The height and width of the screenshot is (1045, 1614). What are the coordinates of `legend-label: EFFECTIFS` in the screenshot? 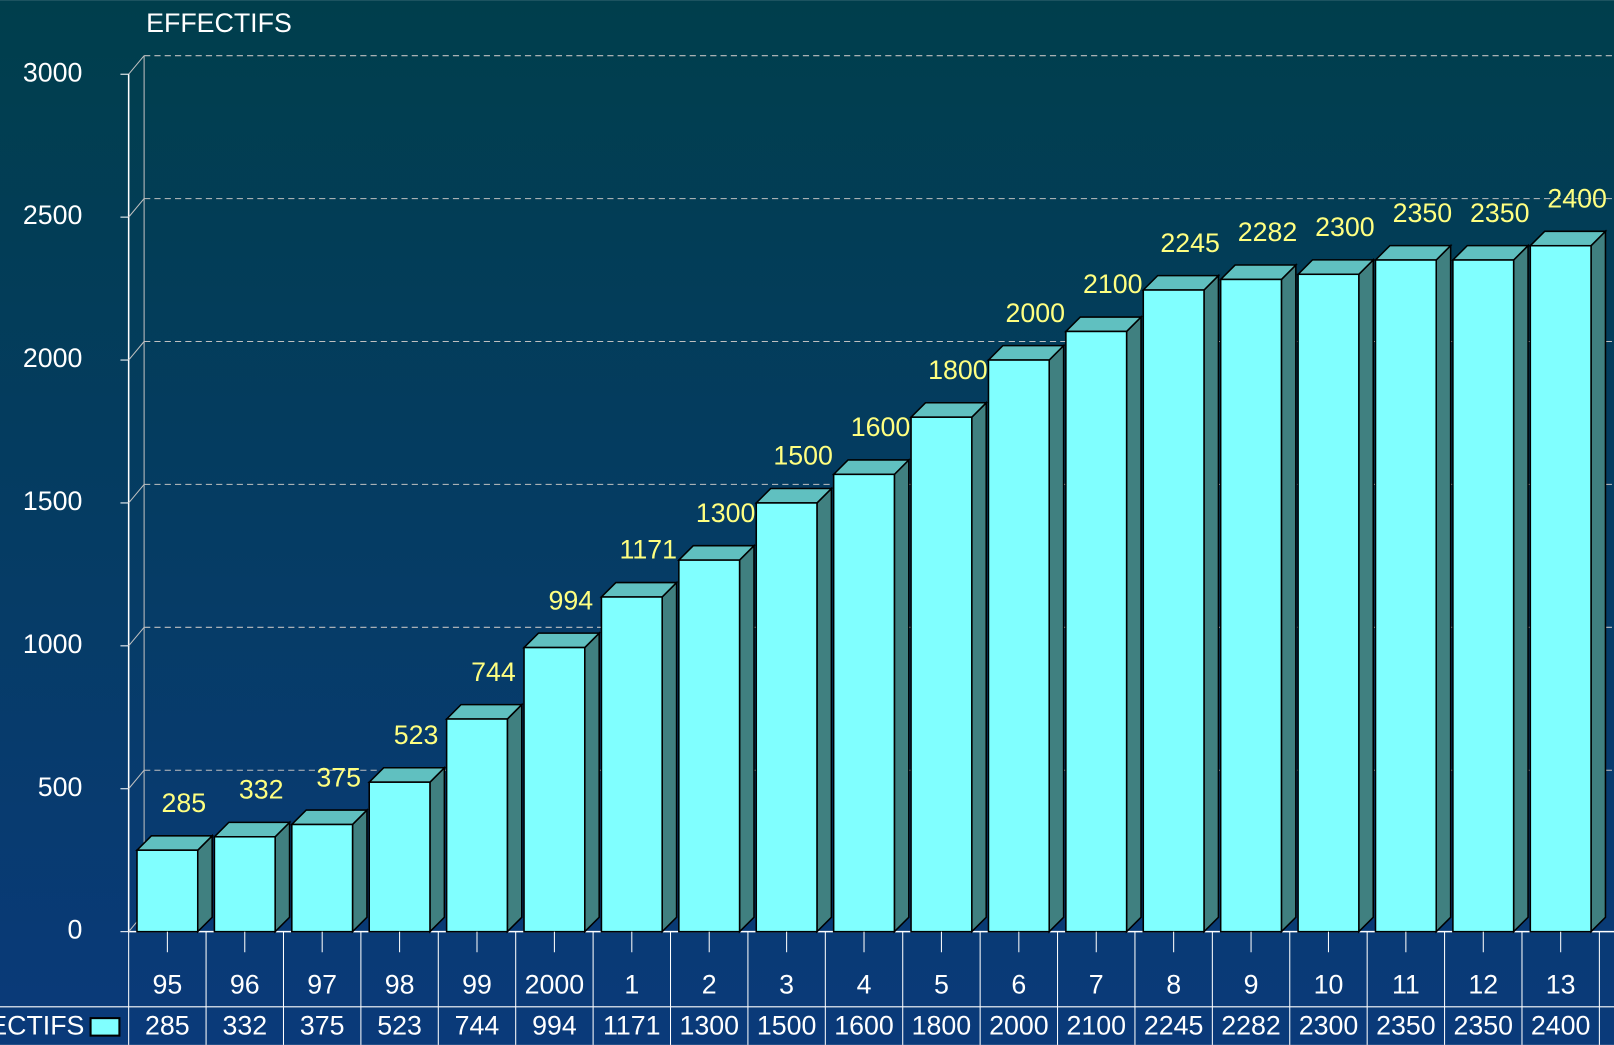 It's located at (42, 1025).